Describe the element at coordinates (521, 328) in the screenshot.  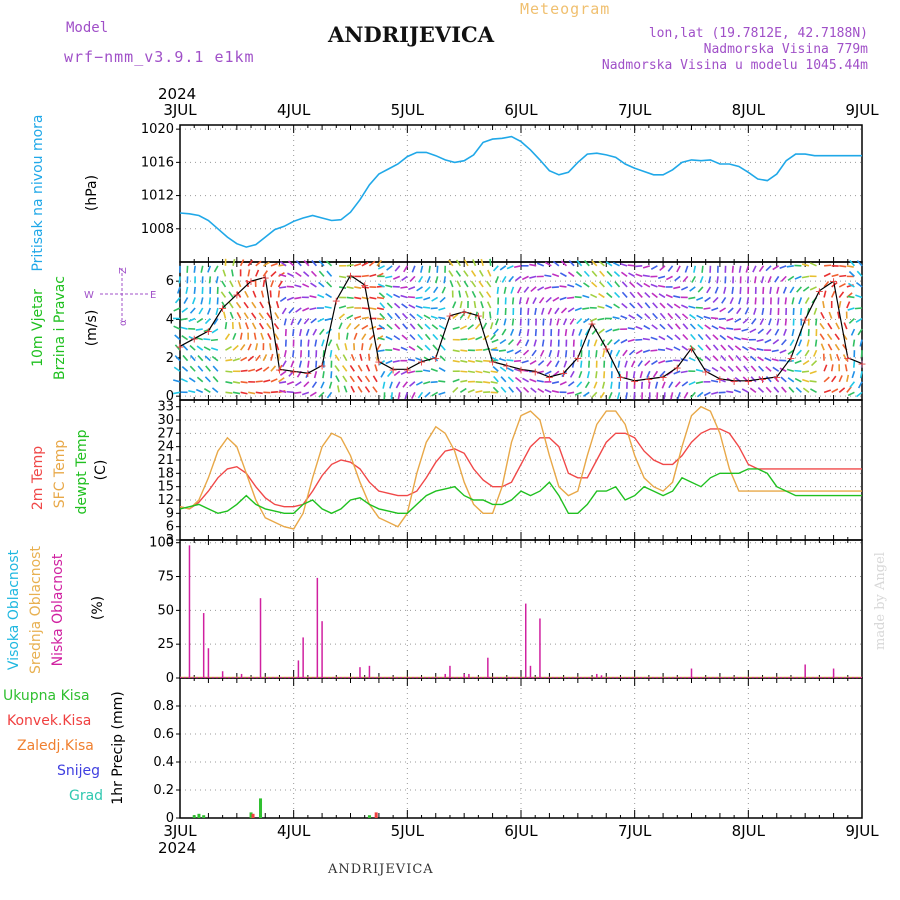
I see `wind-speed-line` at that location.